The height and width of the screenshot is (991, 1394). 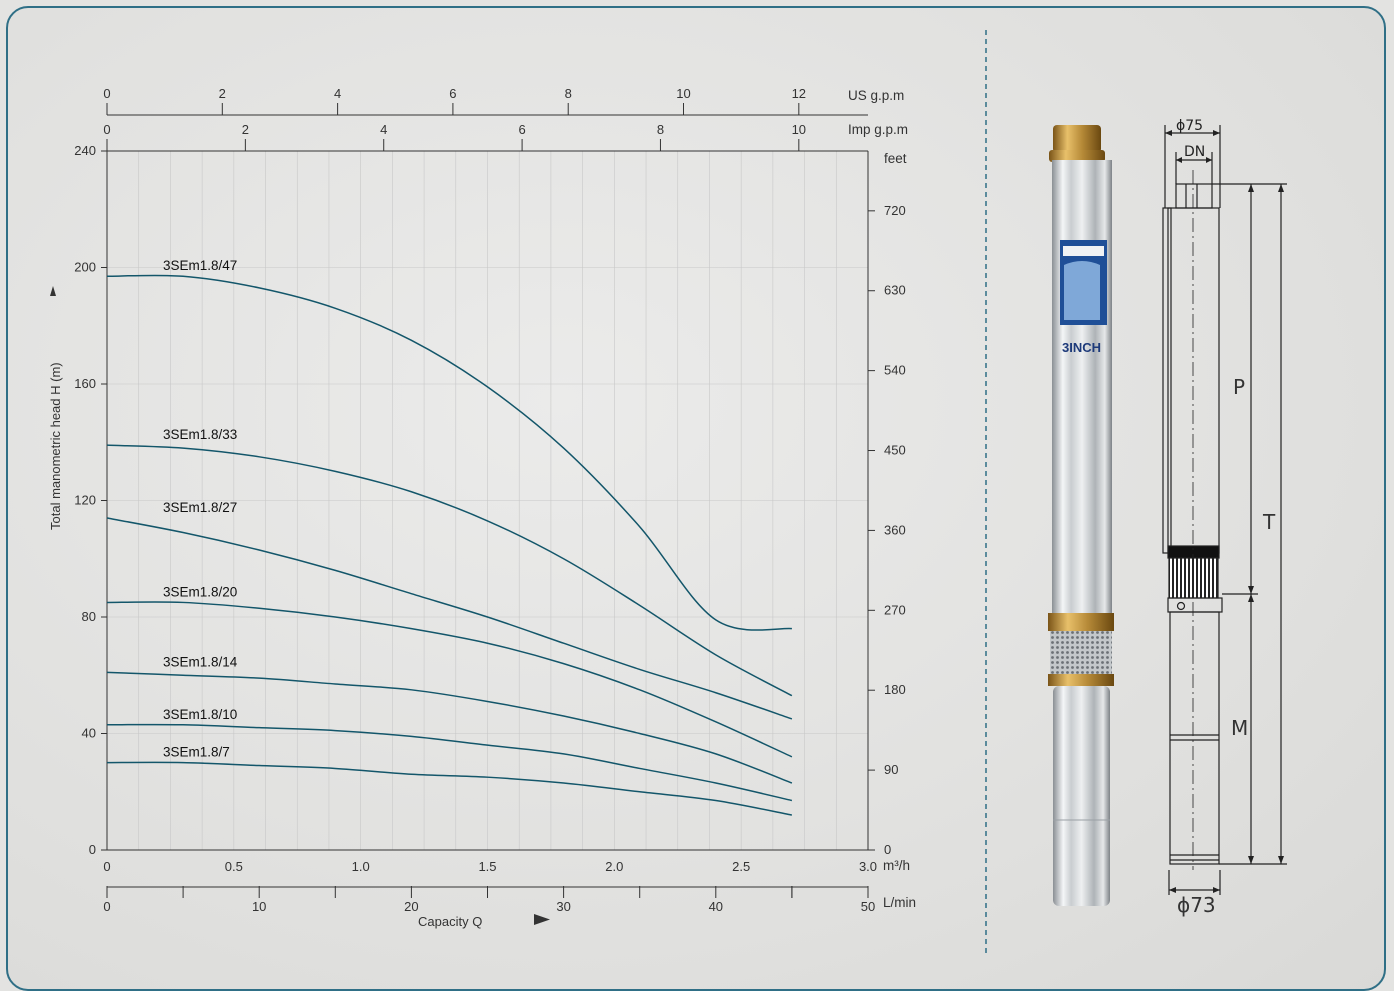 What do you see at coordinates (361, 866) in the screenshot?
I see `x-tick-label: 1.0` at bounding box center [361, 866].